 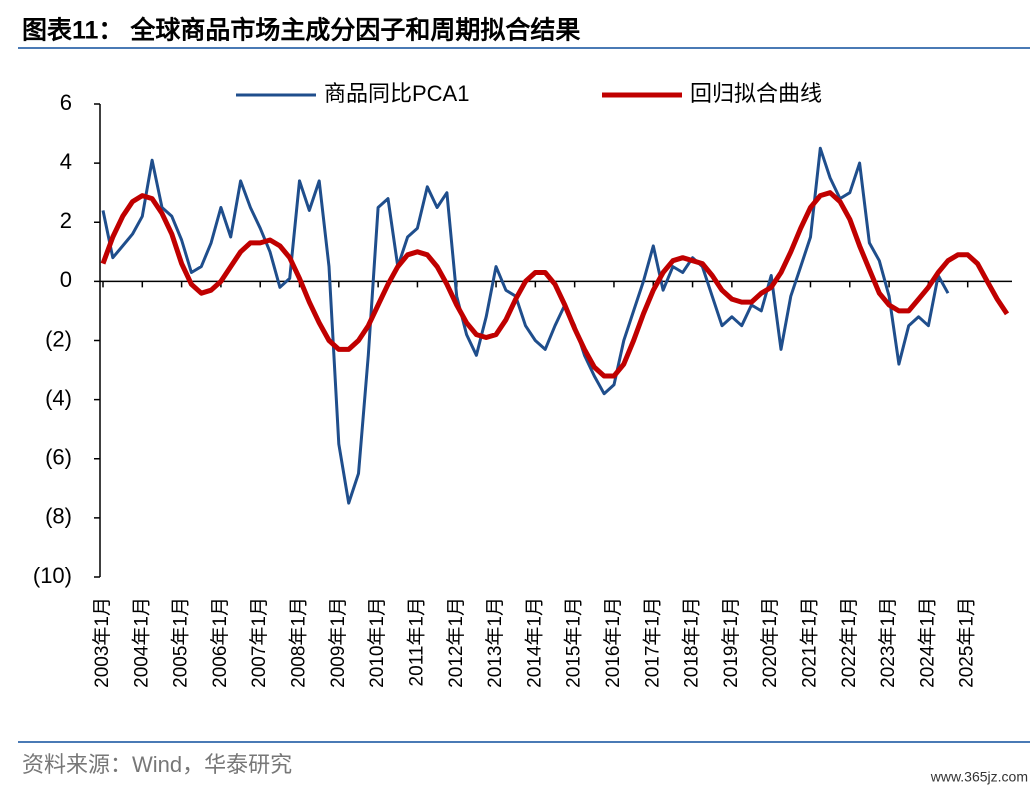 I want to click on x-tick-label: 2025年1月, so click(x=967, y=642).